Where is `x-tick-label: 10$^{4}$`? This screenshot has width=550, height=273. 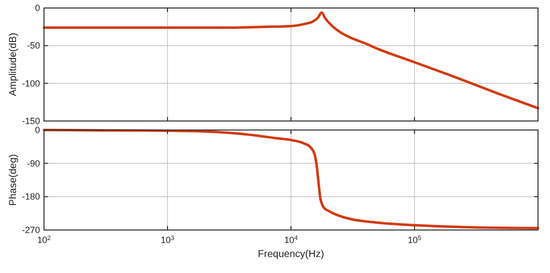 x-tick-label: 10$^{4}$ is located at coordinates (291, 239).